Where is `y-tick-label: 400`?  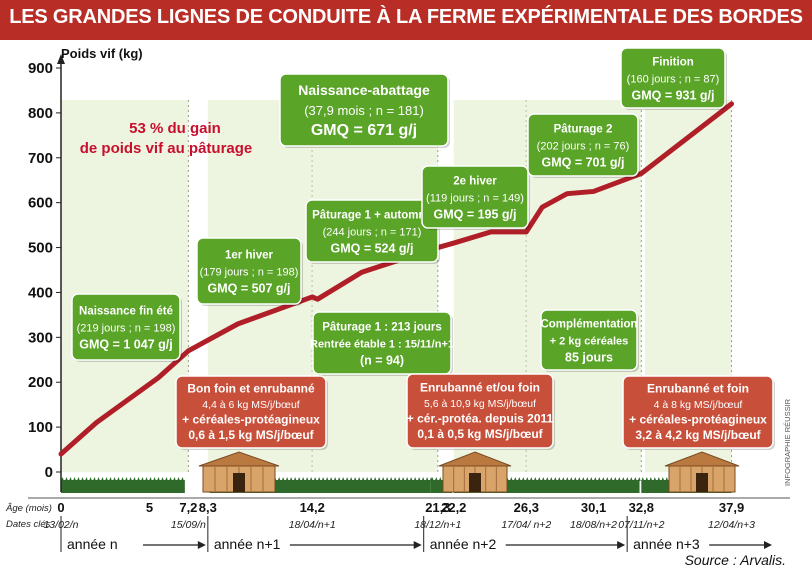 y-tick-label: 400 is located at coordinates (40, 292).